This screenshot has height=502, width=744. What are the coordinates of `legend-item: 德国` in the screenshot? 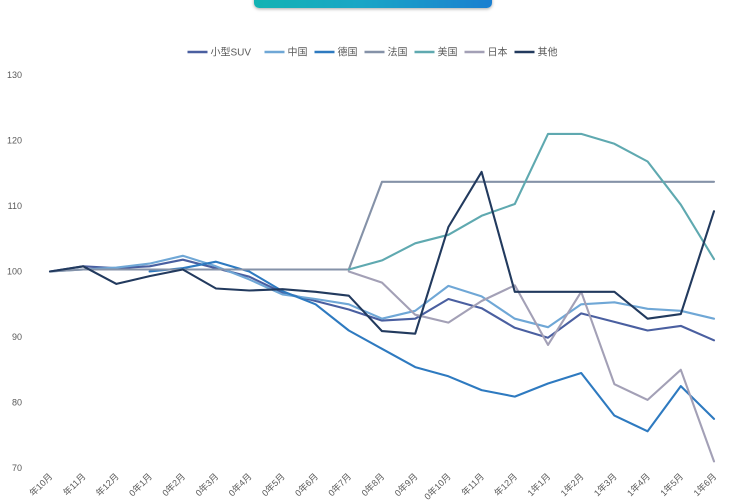 It's located at (336, 52).